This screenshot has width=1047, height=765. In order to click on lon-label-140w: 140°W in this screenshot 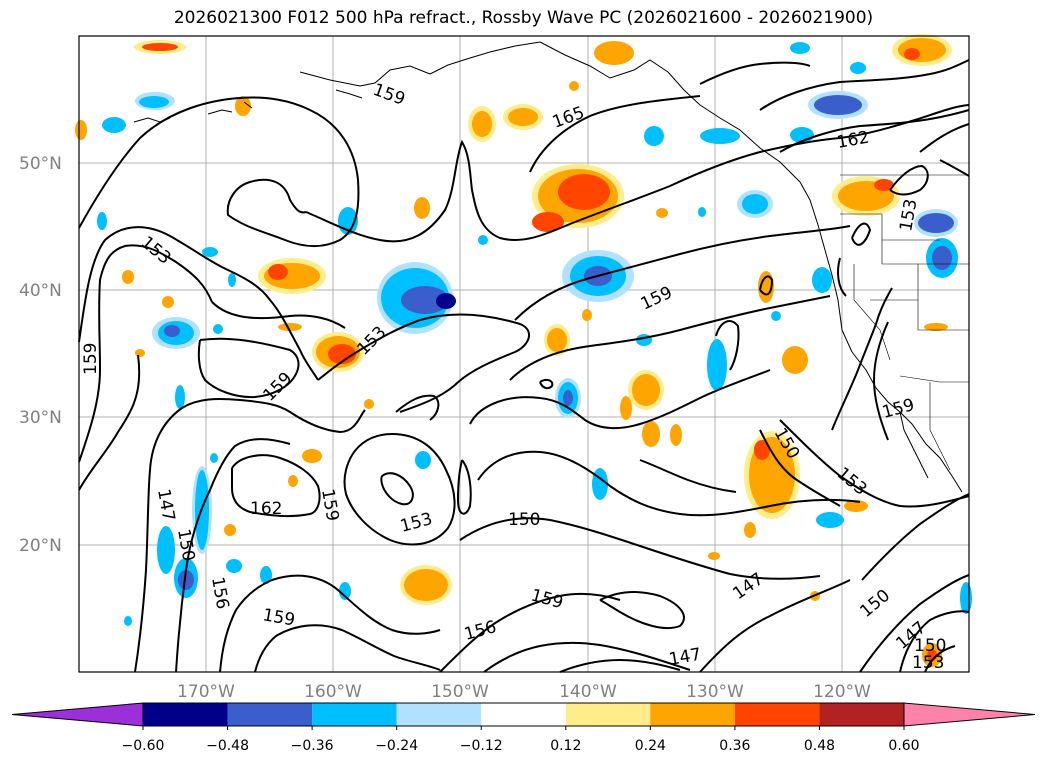, I will do `click(588, 692)`.